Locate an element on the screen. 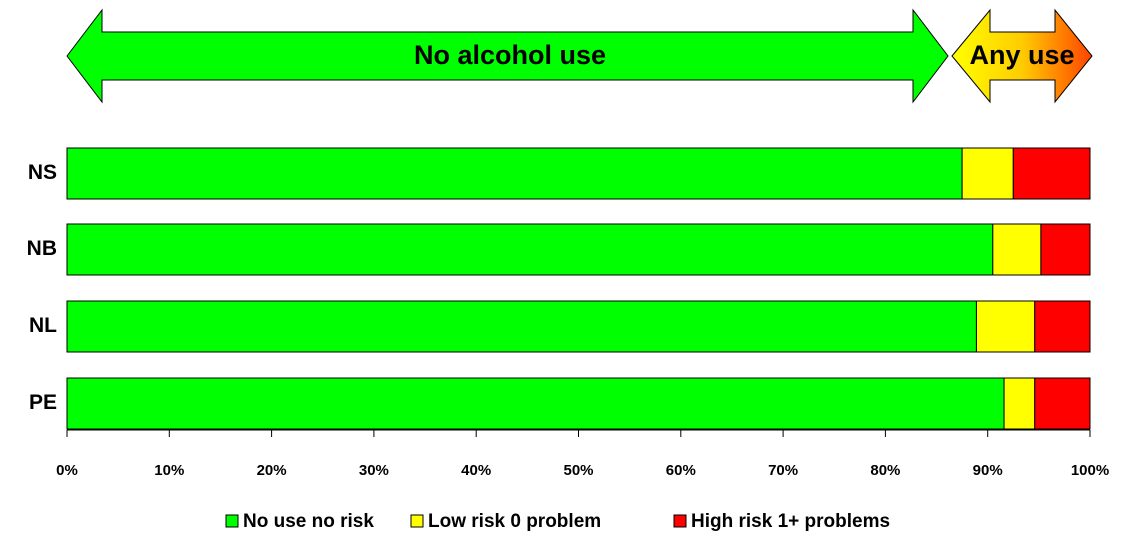 The image size is (1122, 537). x-tick-label: 30% is located at coordinates (374, 470).